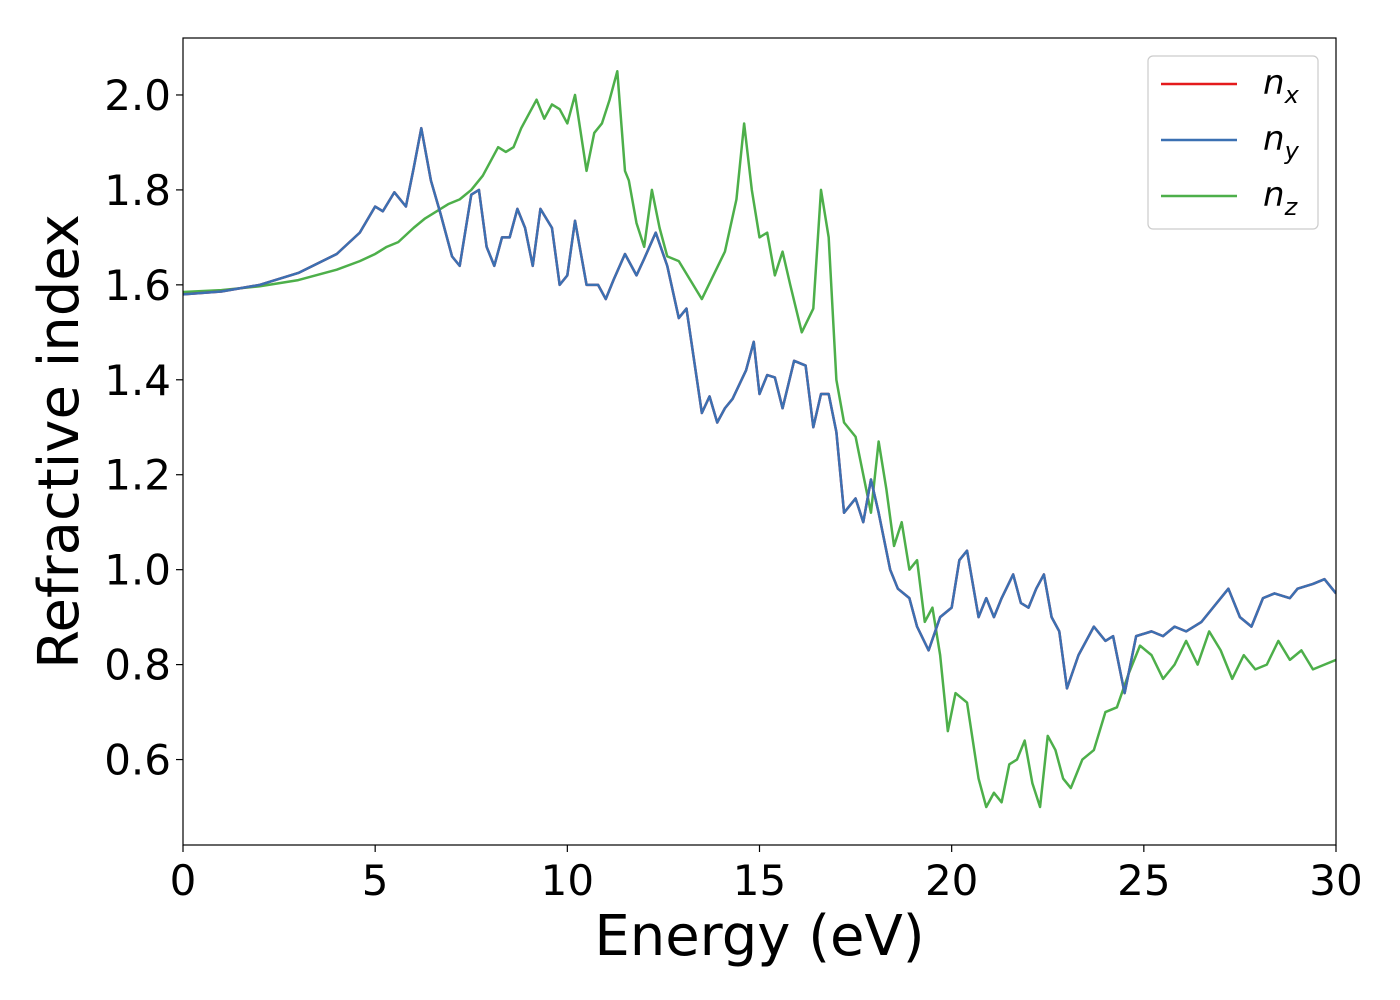  What do you see at coordinates (1143, 880) in the screenshot?
I see `x-tick-label: 25` at bounding box center [1143, 880].